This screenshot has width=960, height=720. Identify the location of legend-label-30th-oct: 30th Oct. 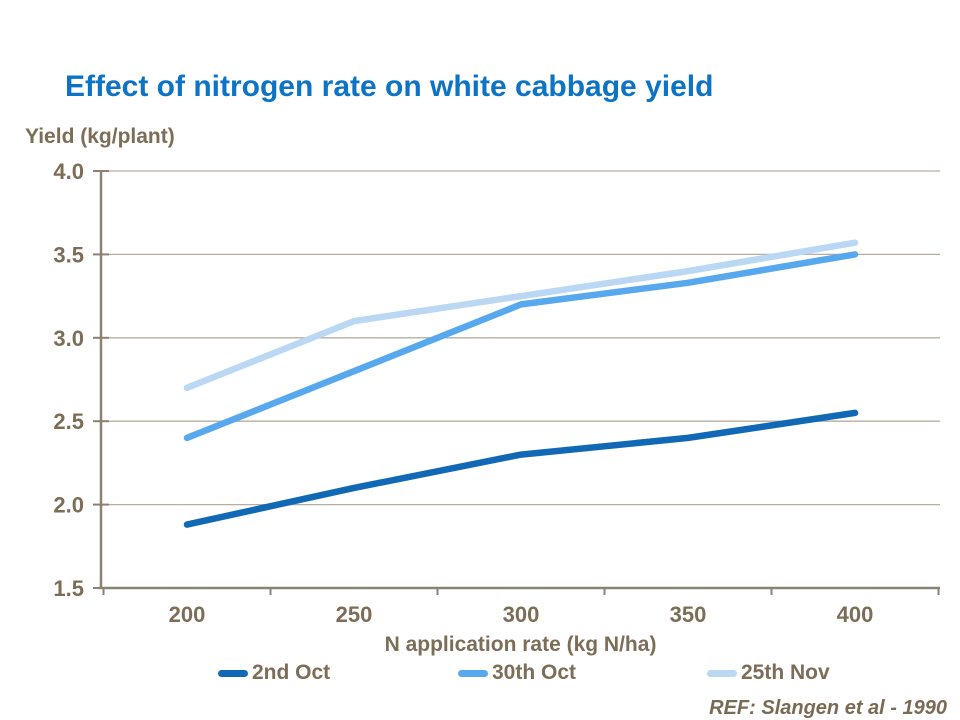
(534, 672).